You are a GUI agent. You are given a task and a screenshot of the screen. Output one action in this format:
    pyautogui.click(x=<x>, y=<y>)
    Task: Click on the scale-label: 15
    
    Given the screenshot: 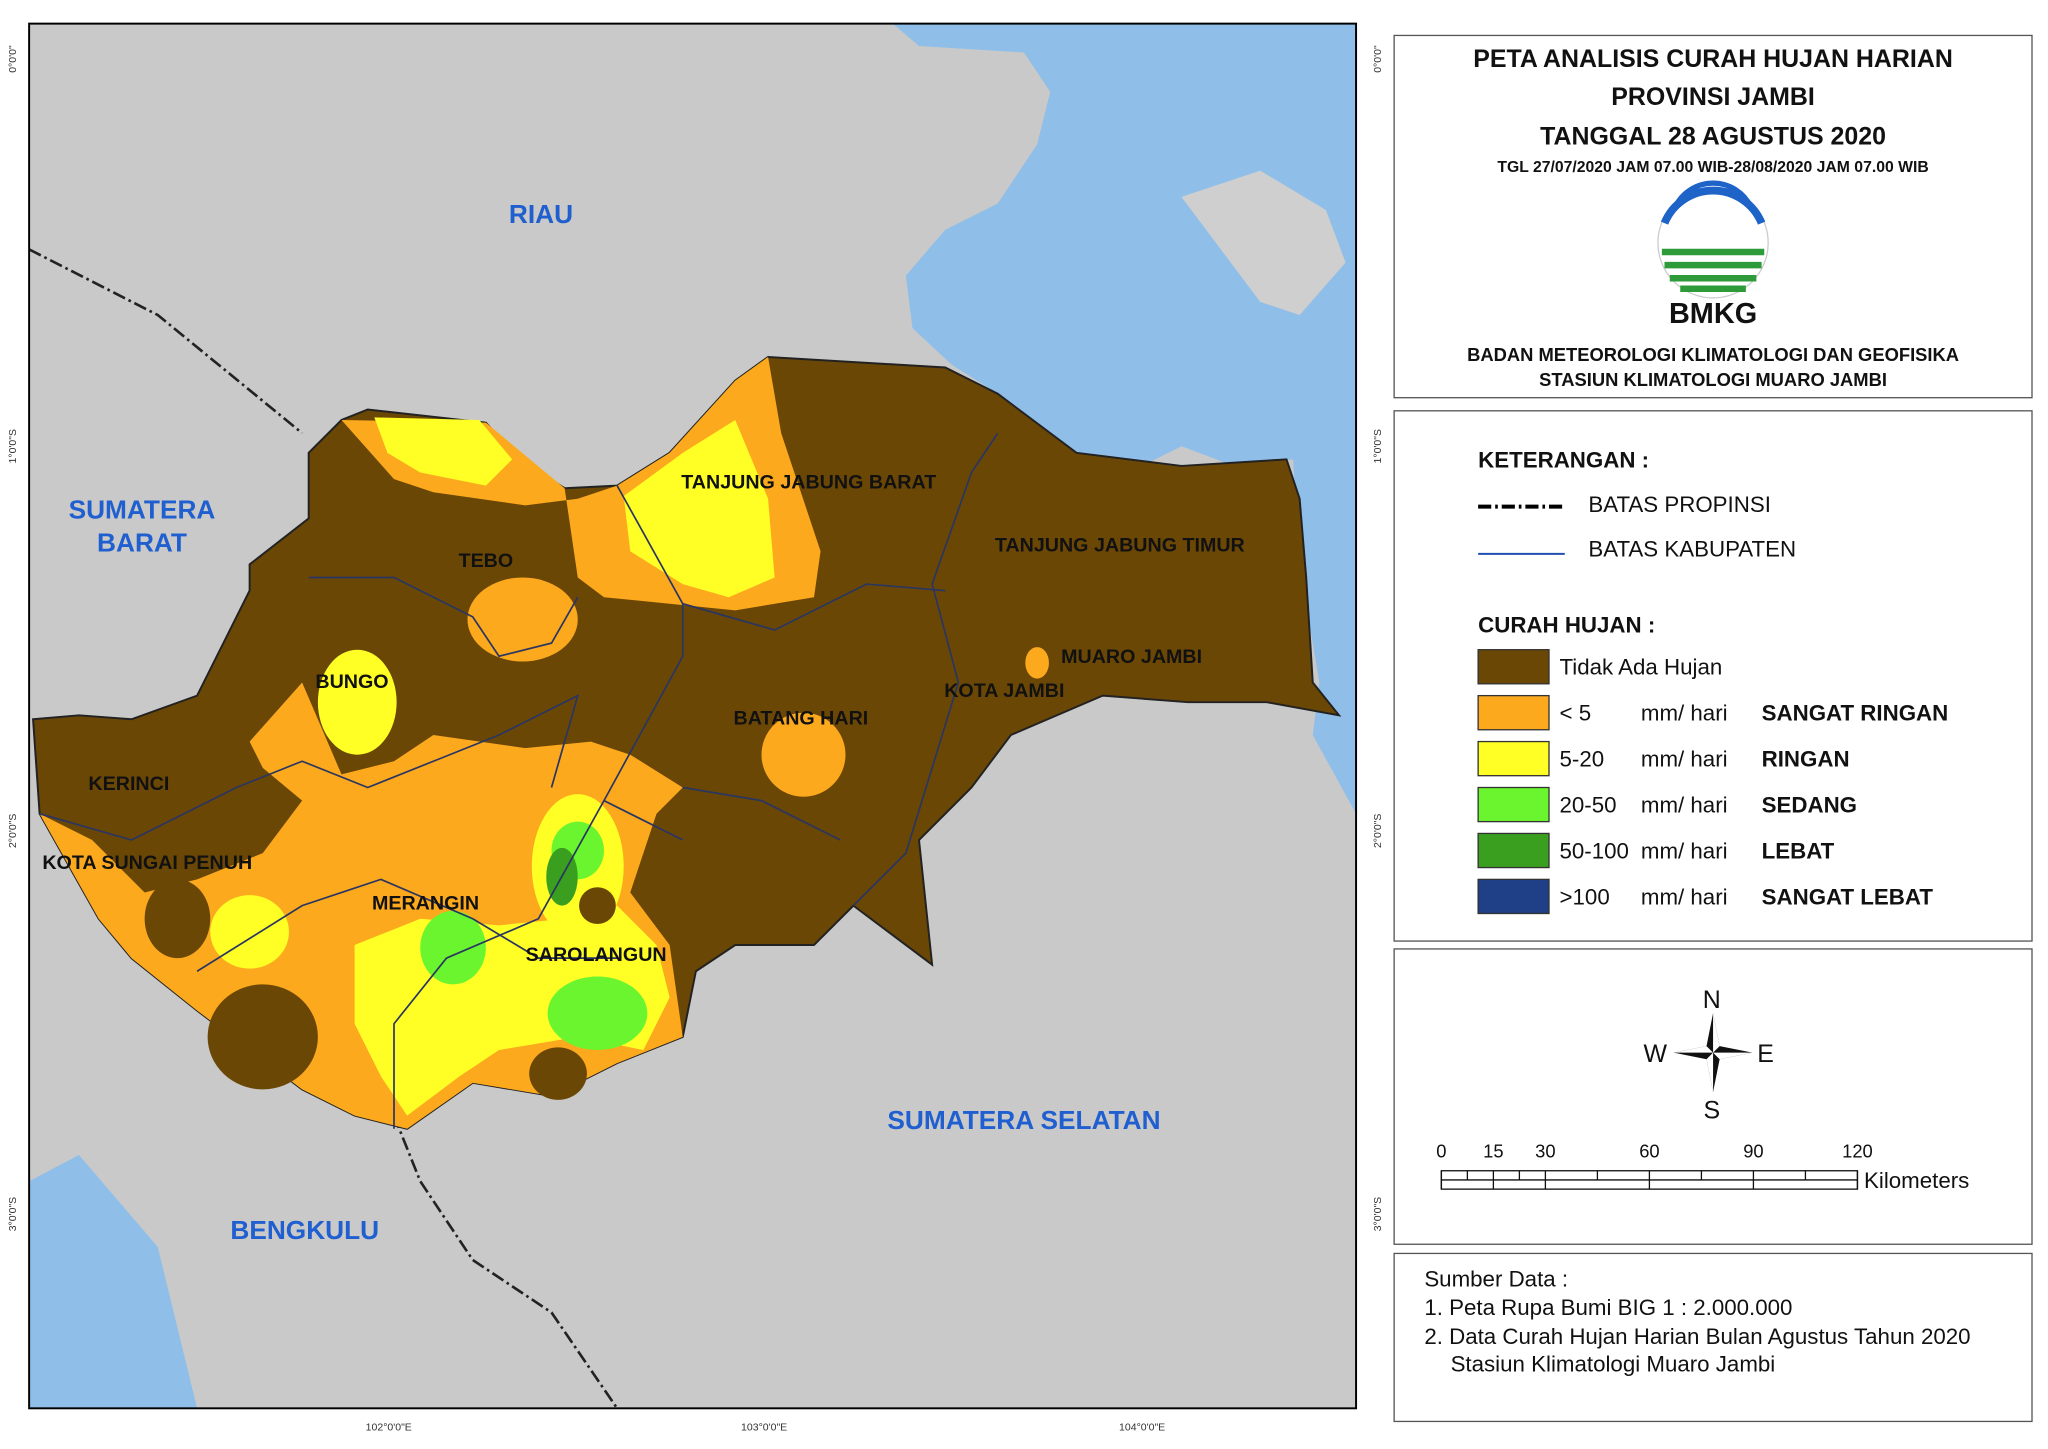 What is the action you would take?
    pyautogui.click(x=1493, y=1151)
    